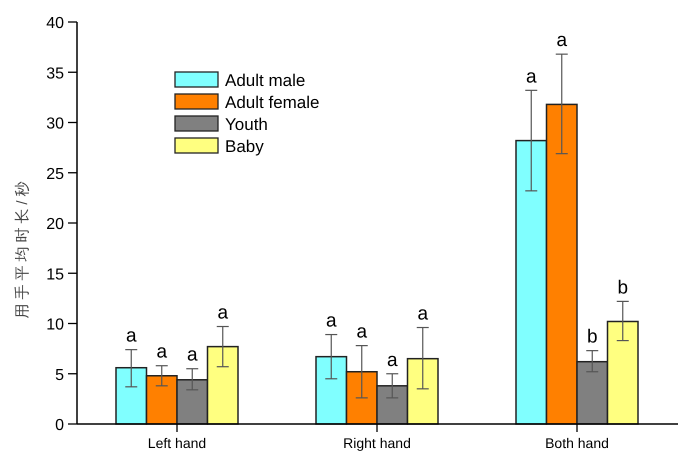 The height and width of the screenshot is (454, 678). What do you see at coordinates (55, 325) in the screenshot?
I see `y-tick-label: 10` at bounding box center [55, 325].